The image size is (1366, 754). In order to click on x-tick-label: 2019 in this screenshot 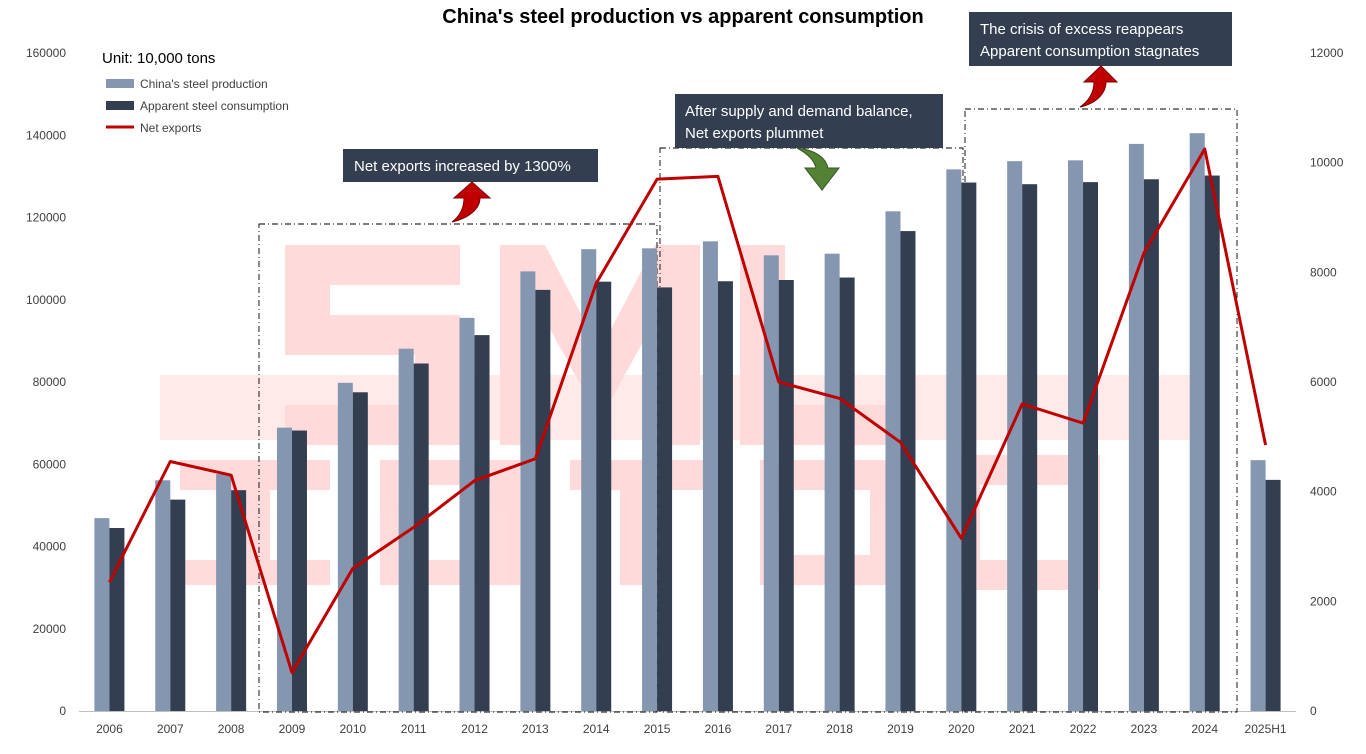, I will do `click(900, 729)`.